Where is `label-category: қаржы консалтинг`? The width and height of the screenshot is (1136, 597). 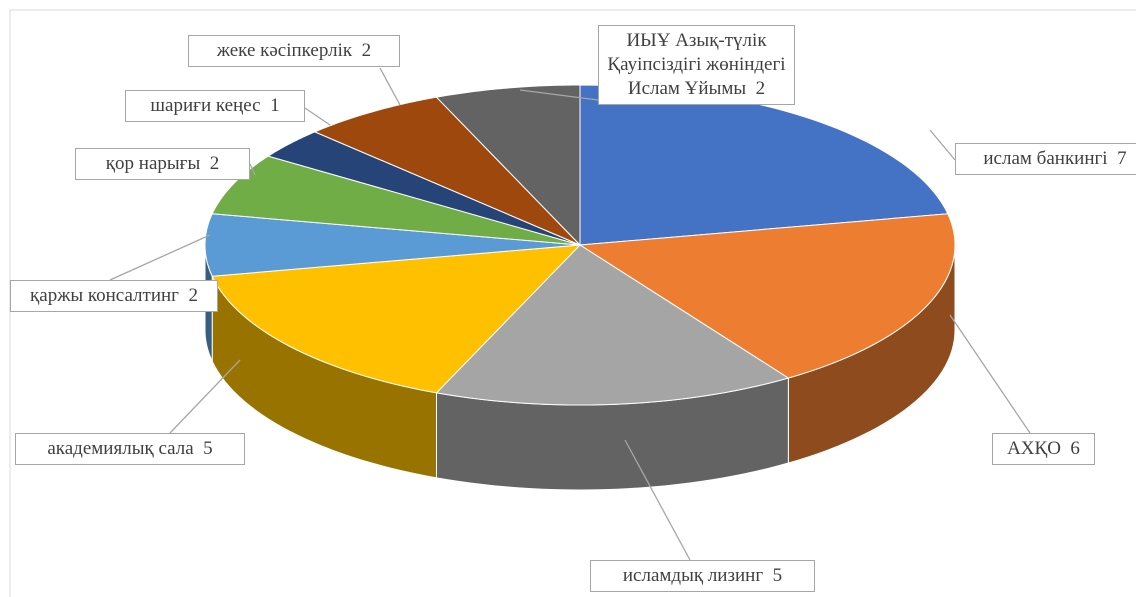 label-category: қаржы консалтинг is located at coordinates (104, 295).